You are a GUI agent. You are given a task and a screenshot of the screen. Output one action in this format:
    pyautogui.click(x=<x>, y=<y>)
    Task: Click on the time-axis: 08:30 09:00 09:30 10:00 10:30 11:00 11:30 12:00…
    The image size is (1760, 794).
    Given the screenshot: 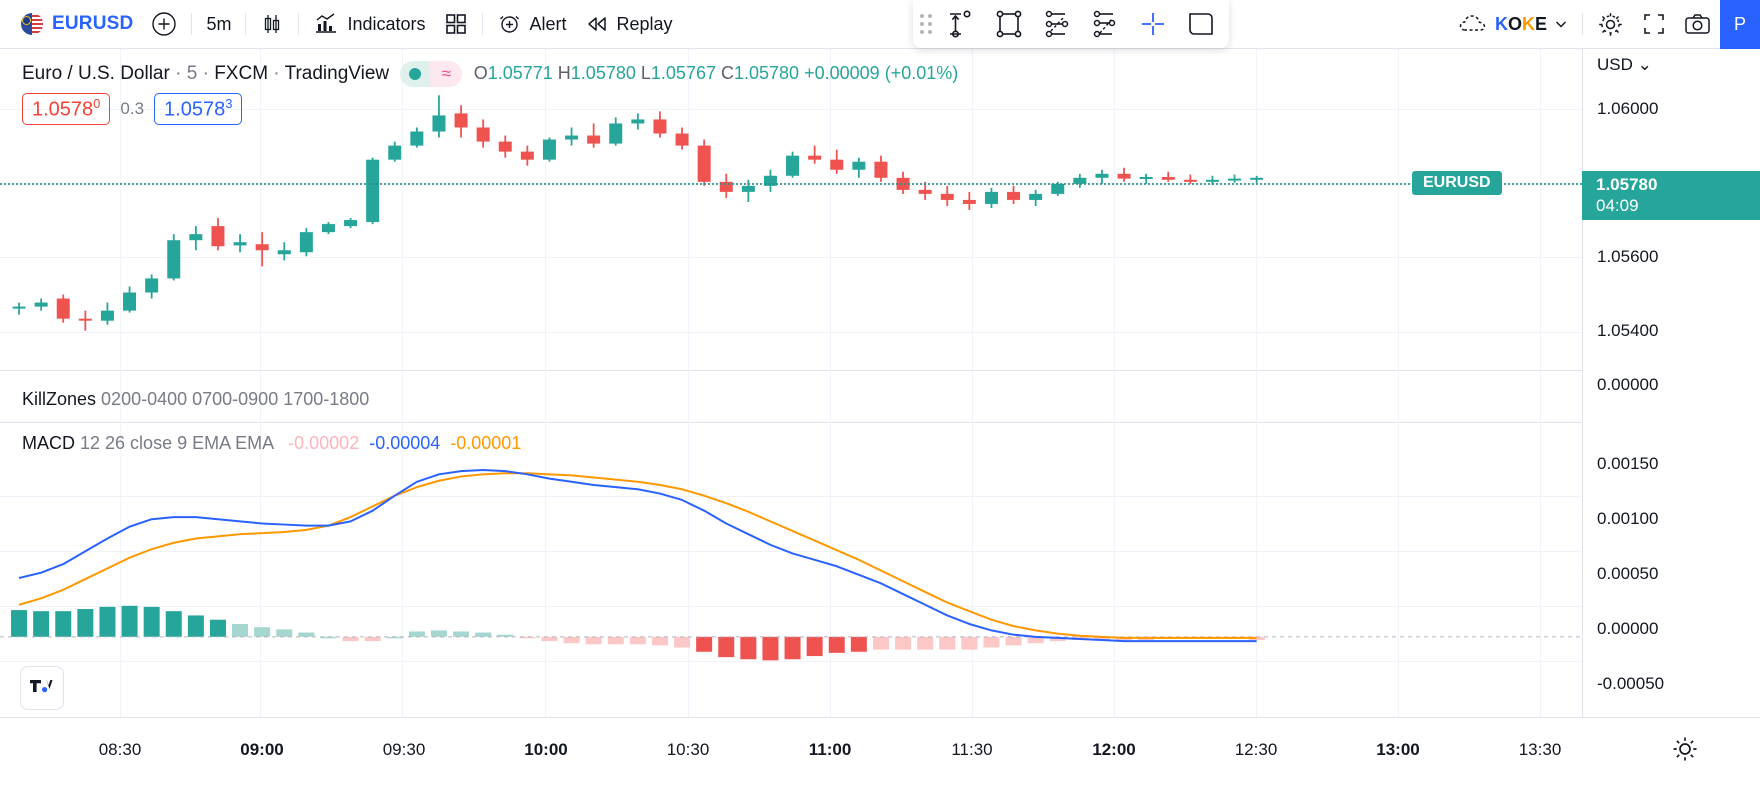 What is the action you would take?
    pyautogui.click(x=880, y=755)
    